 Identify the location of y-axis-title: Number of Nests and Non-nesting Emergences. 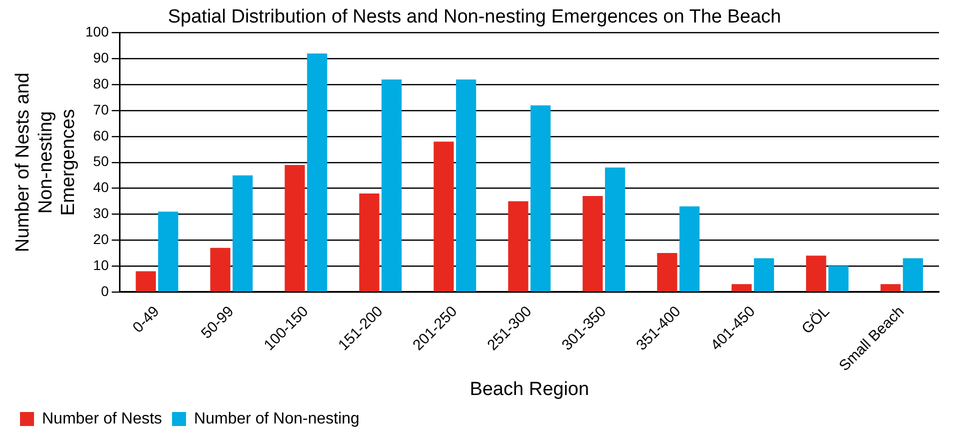
(46, 162).